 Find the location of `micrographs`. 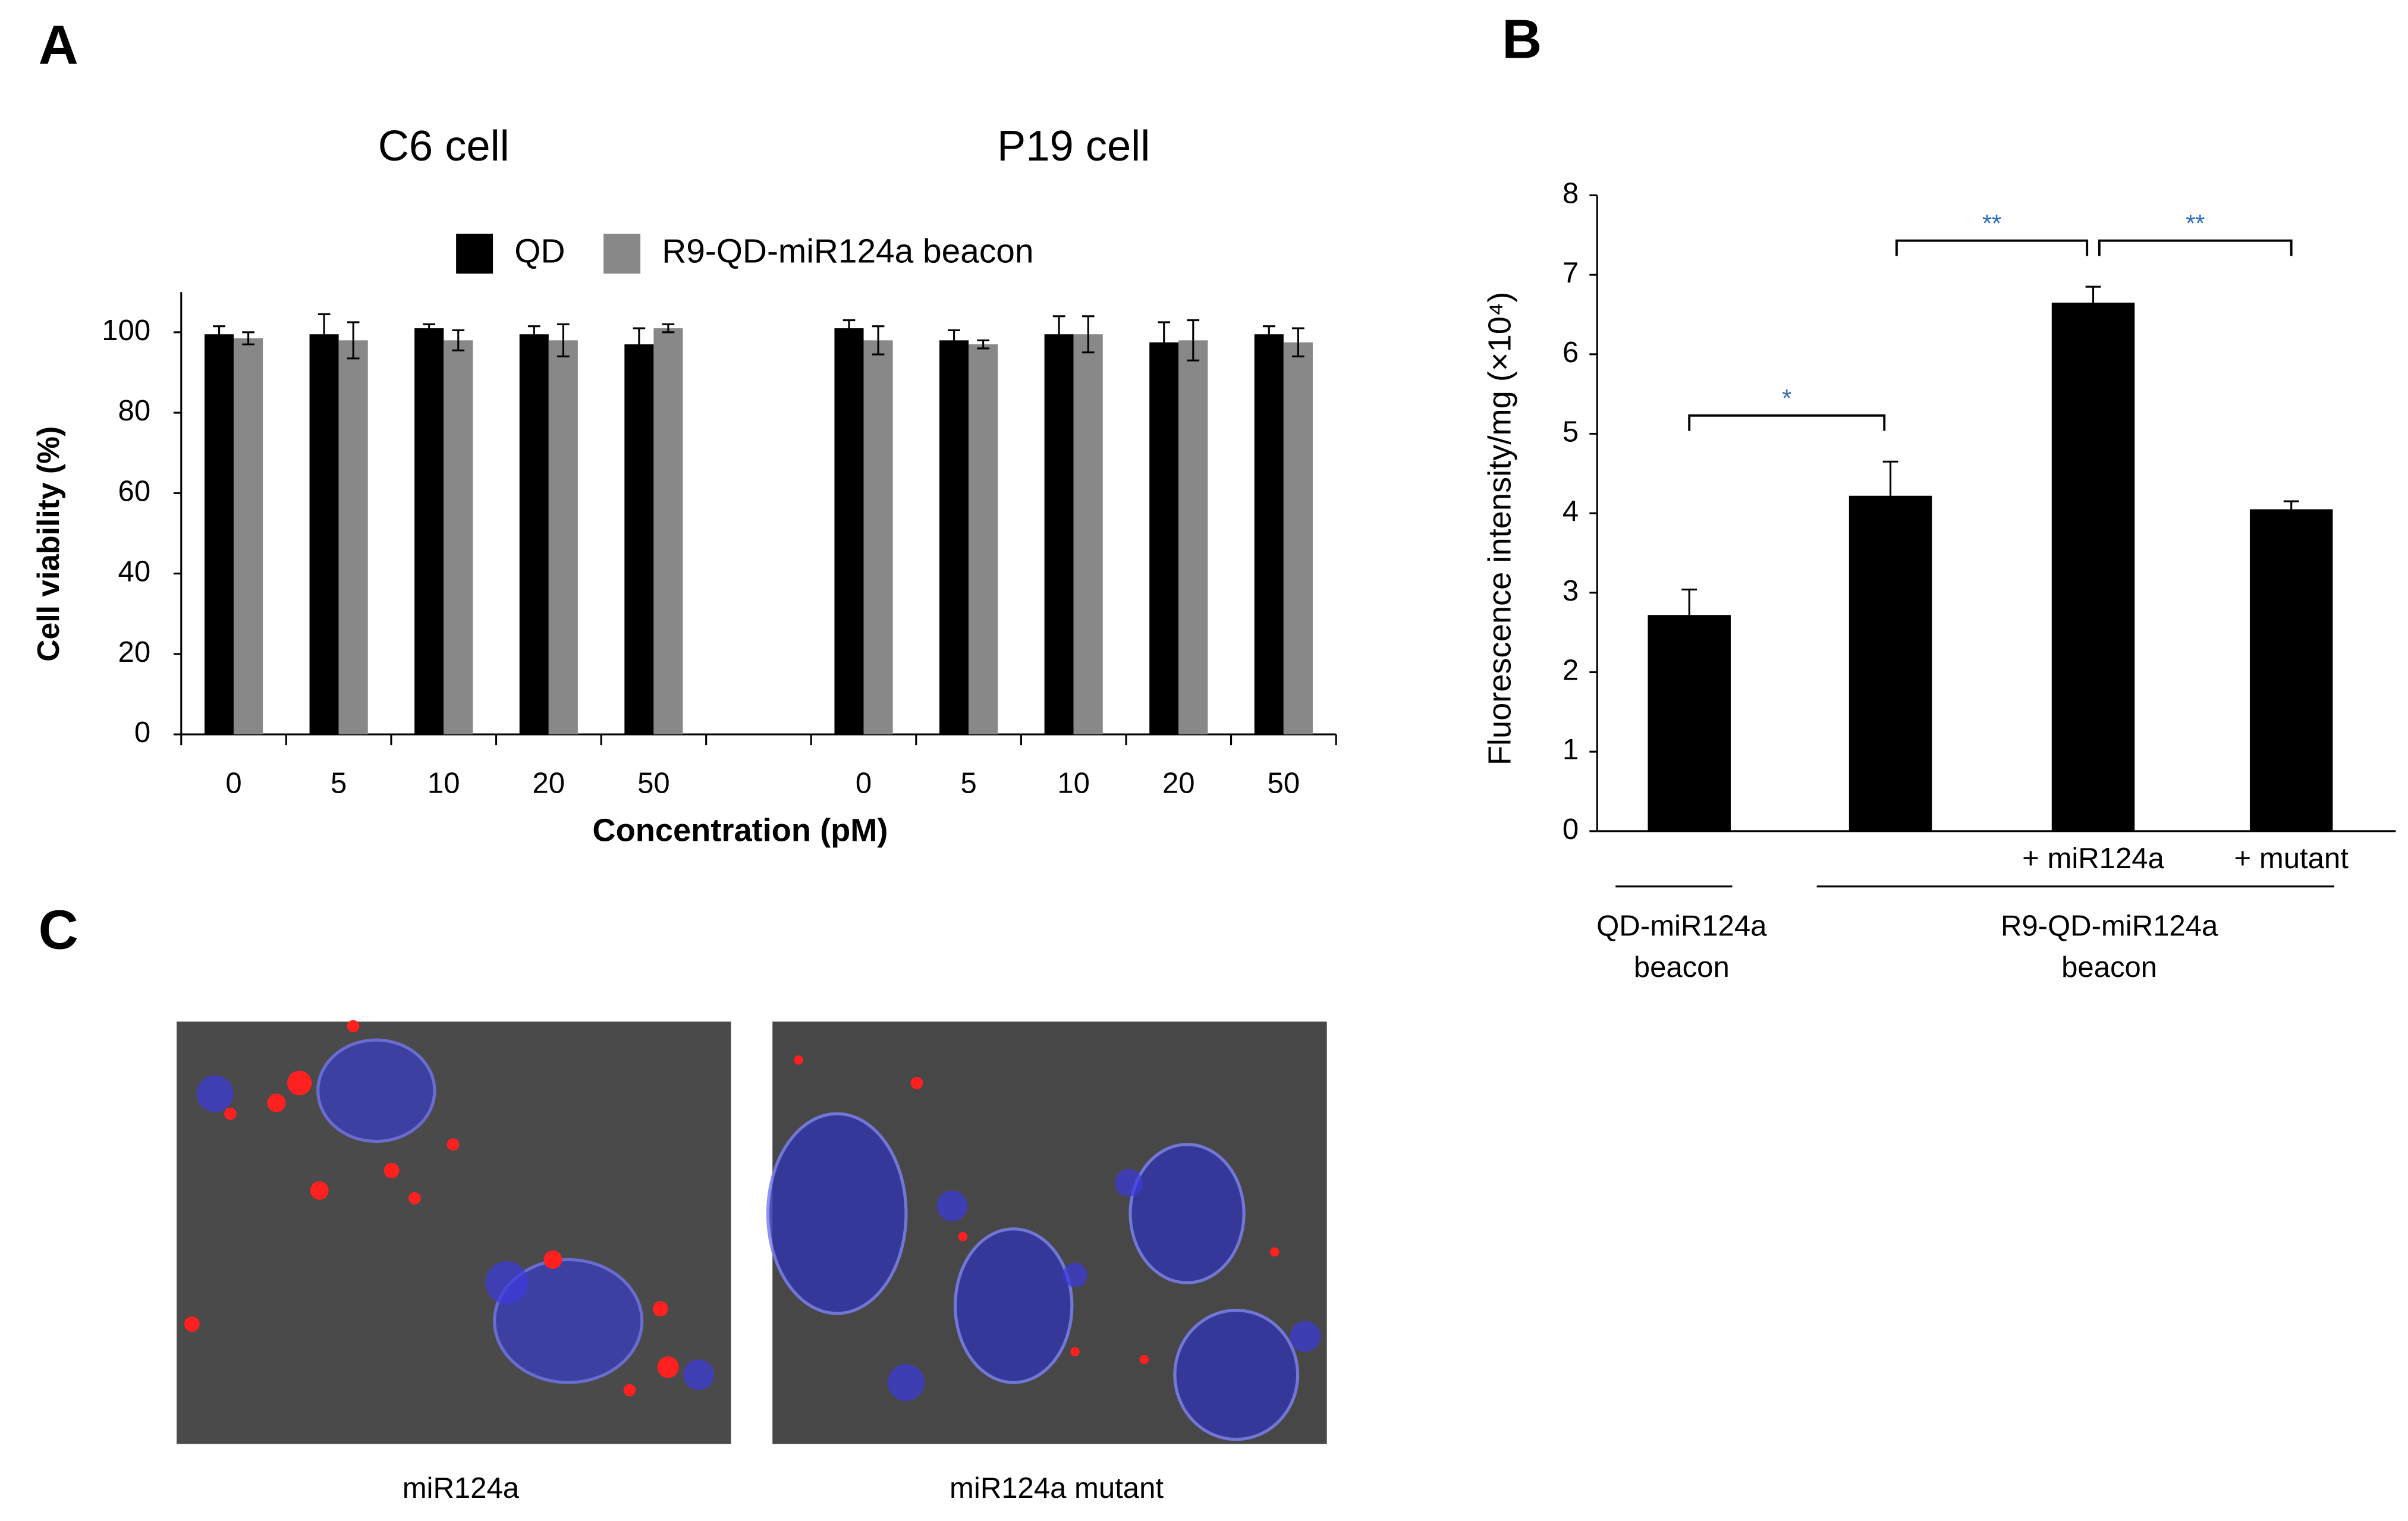

micrographs is located at coordinates (752, 1232).